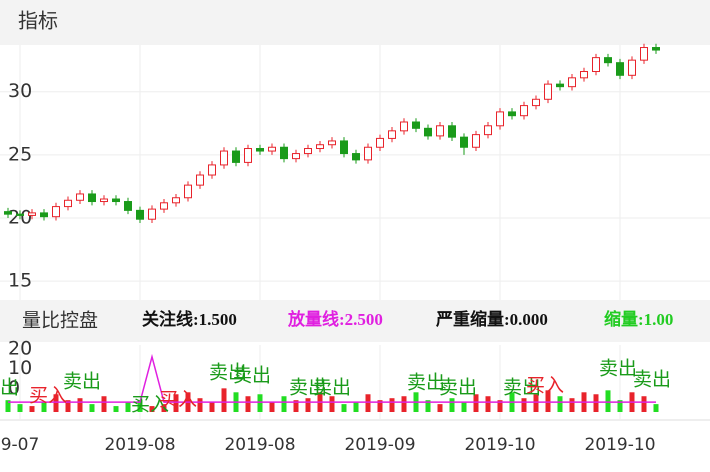 This screenshot has height=472, width=710. What do you see at coordinates (60, 321) in the screenshot?
I see `indicator-name: 量比控盘` at bounding box center [60, 321].